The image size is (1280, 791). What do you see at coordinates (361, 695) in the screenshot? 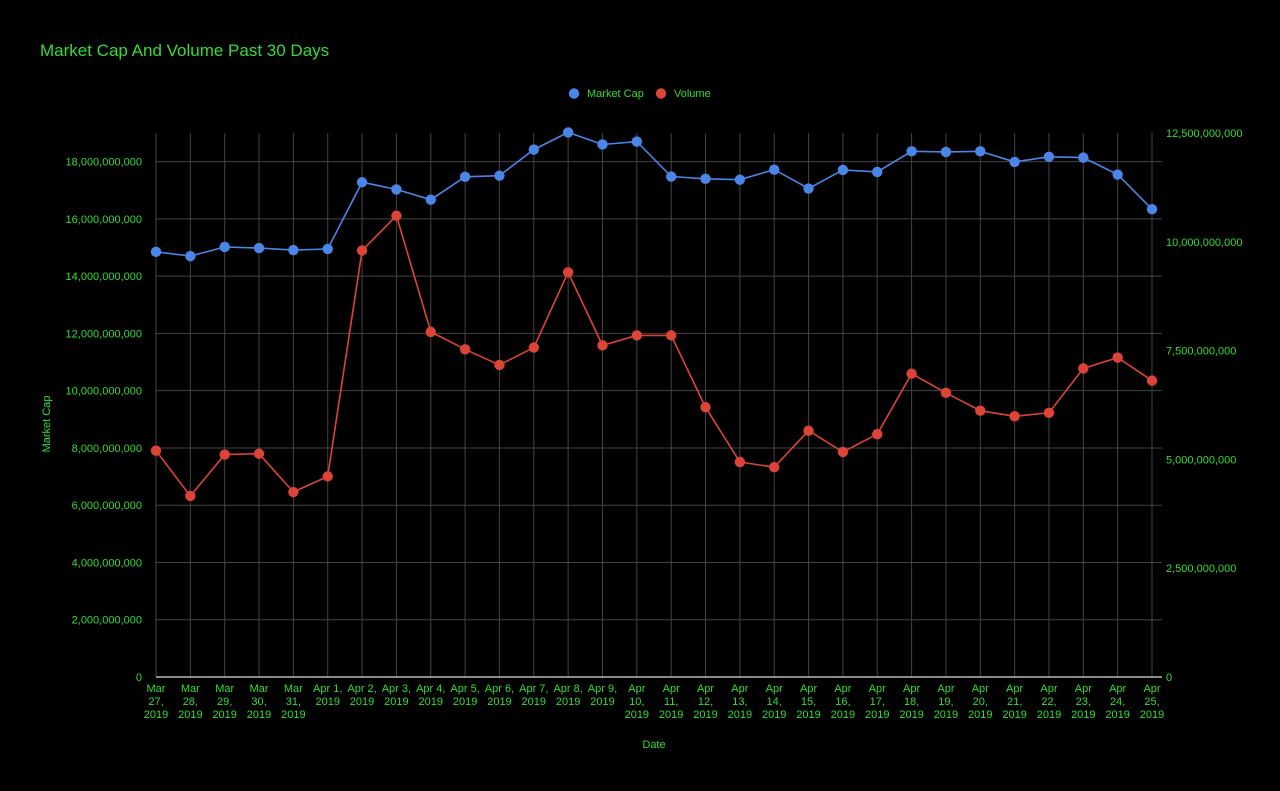
I see `x-tick-label: Apr 2, 2019` at bounding box center [361, 695].